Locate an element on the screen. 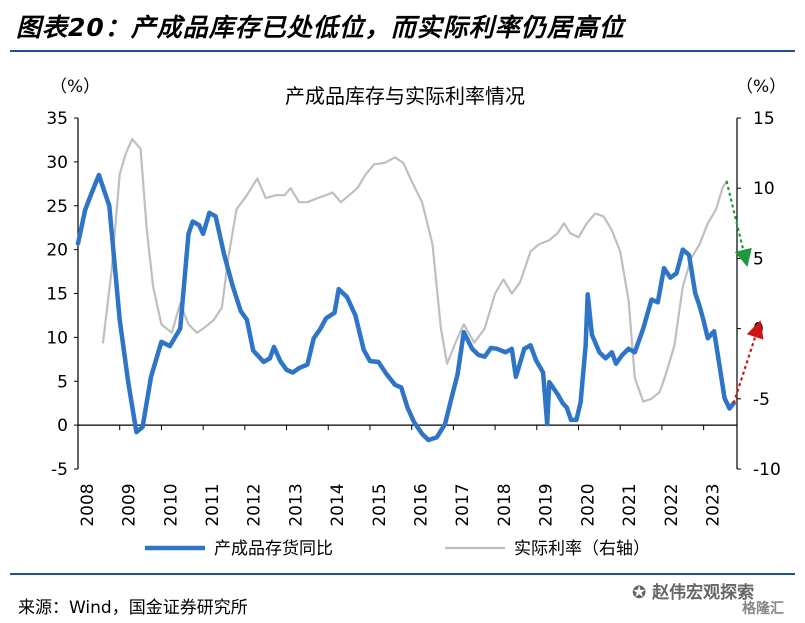 This screenshot has width=805, height=623. x-tick-label: 2015 is located at coordinates (380, 504).